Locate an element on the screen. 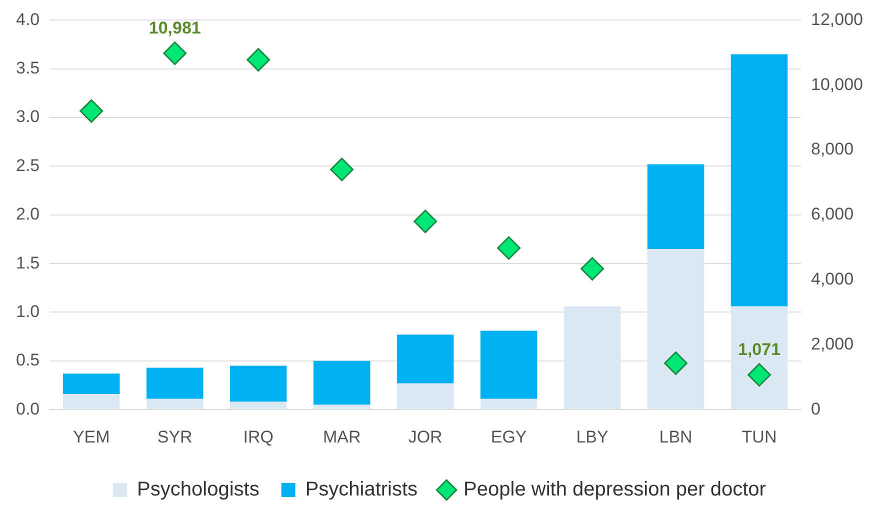  x-tick-label: MAR is located at coordinates (341, 436).